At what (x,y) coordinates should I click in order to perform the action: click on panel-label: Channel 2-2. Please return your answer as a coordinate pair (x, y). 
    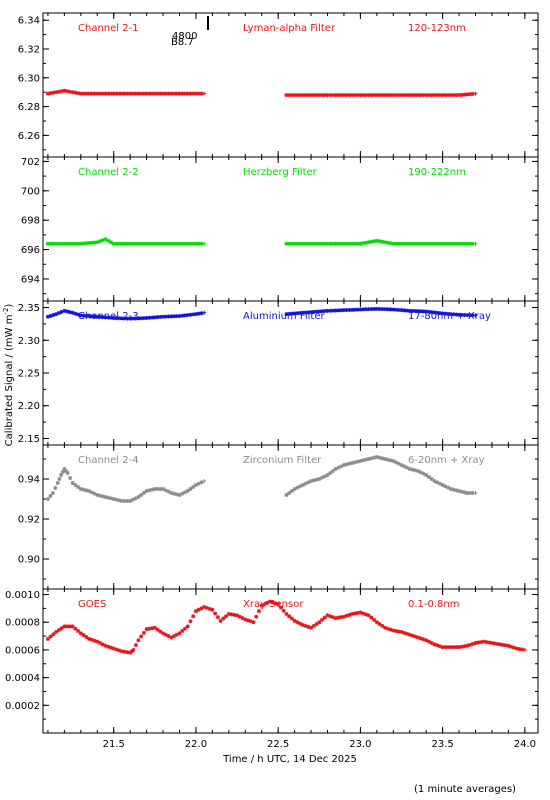
    Looking at the image, I should click on (108, 172).